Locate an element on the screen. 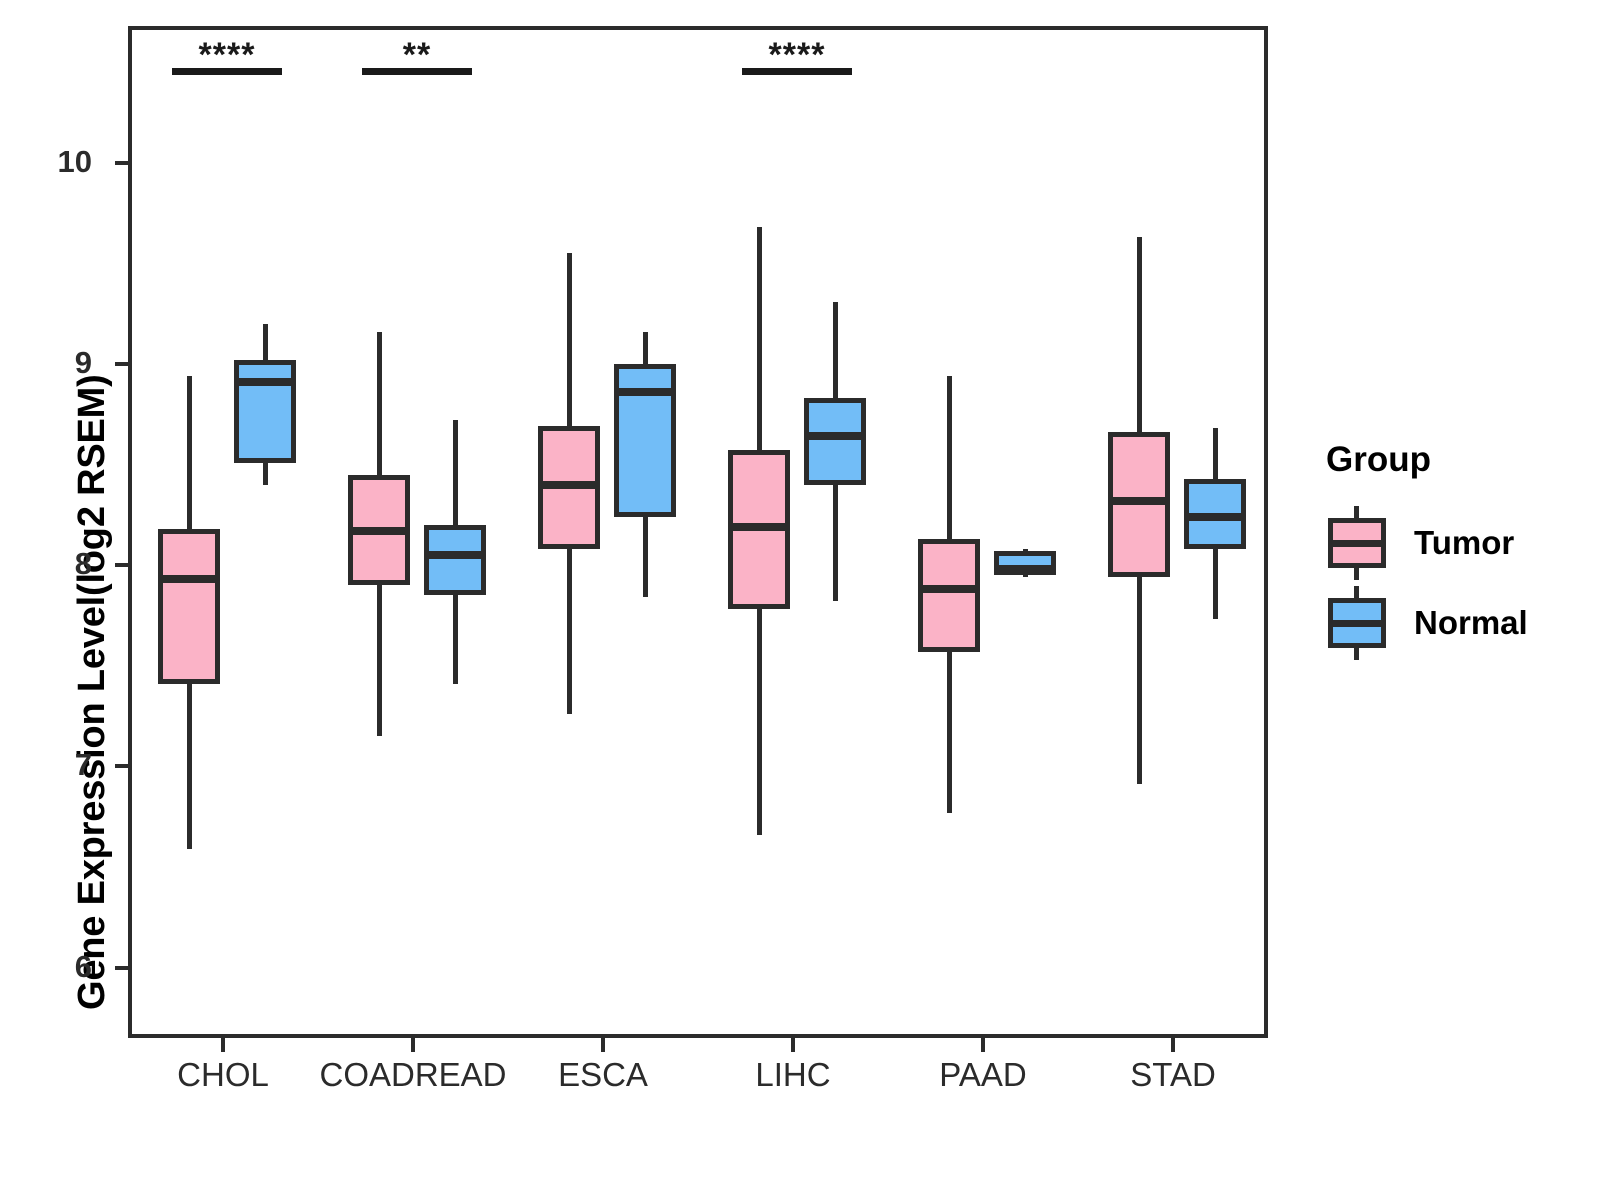 The image size is (1600, 1200). y-axis-tick-label: 8 is located at coordinates (83, 564).